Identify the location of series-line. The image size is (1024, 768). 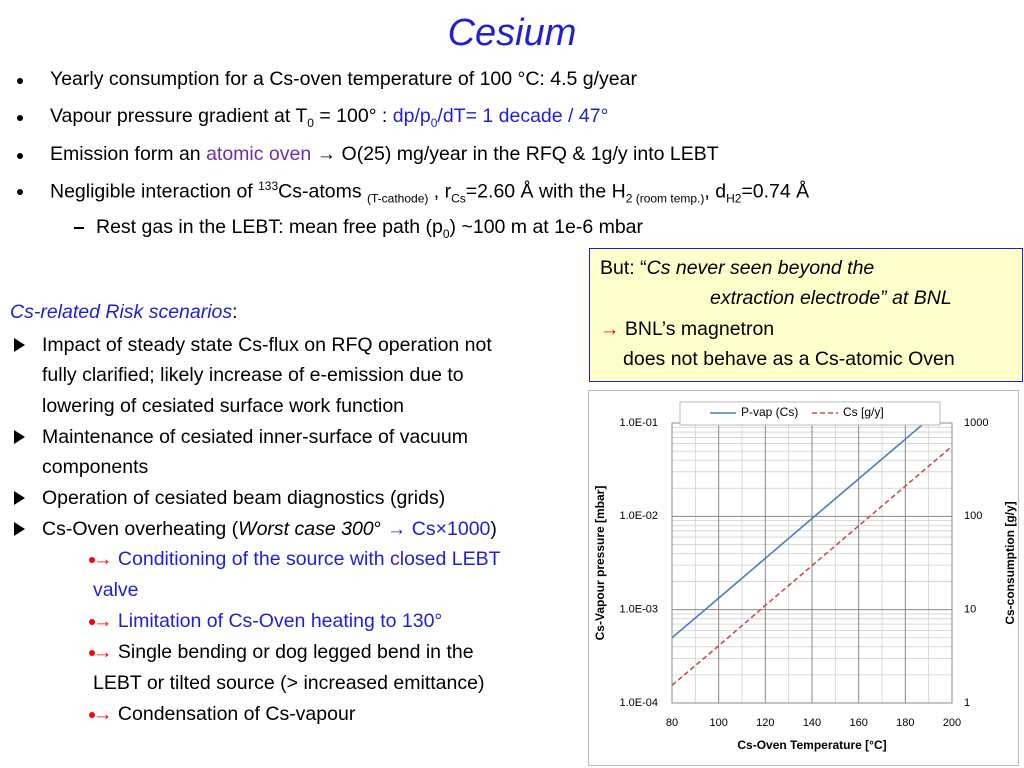
(799, 531).